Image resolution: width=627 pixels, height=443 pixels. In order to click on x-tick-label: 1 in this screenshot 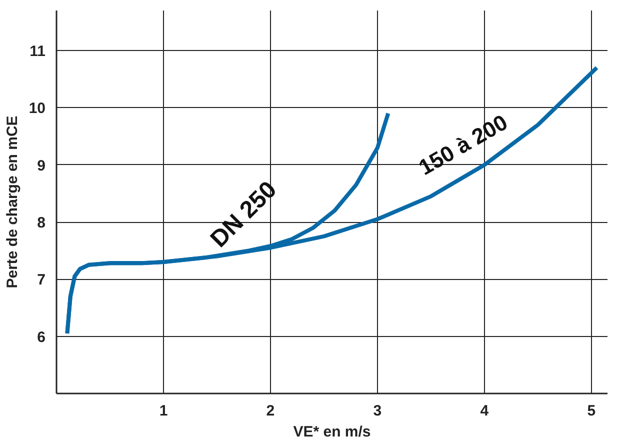, I will do `click(163, 411)`.